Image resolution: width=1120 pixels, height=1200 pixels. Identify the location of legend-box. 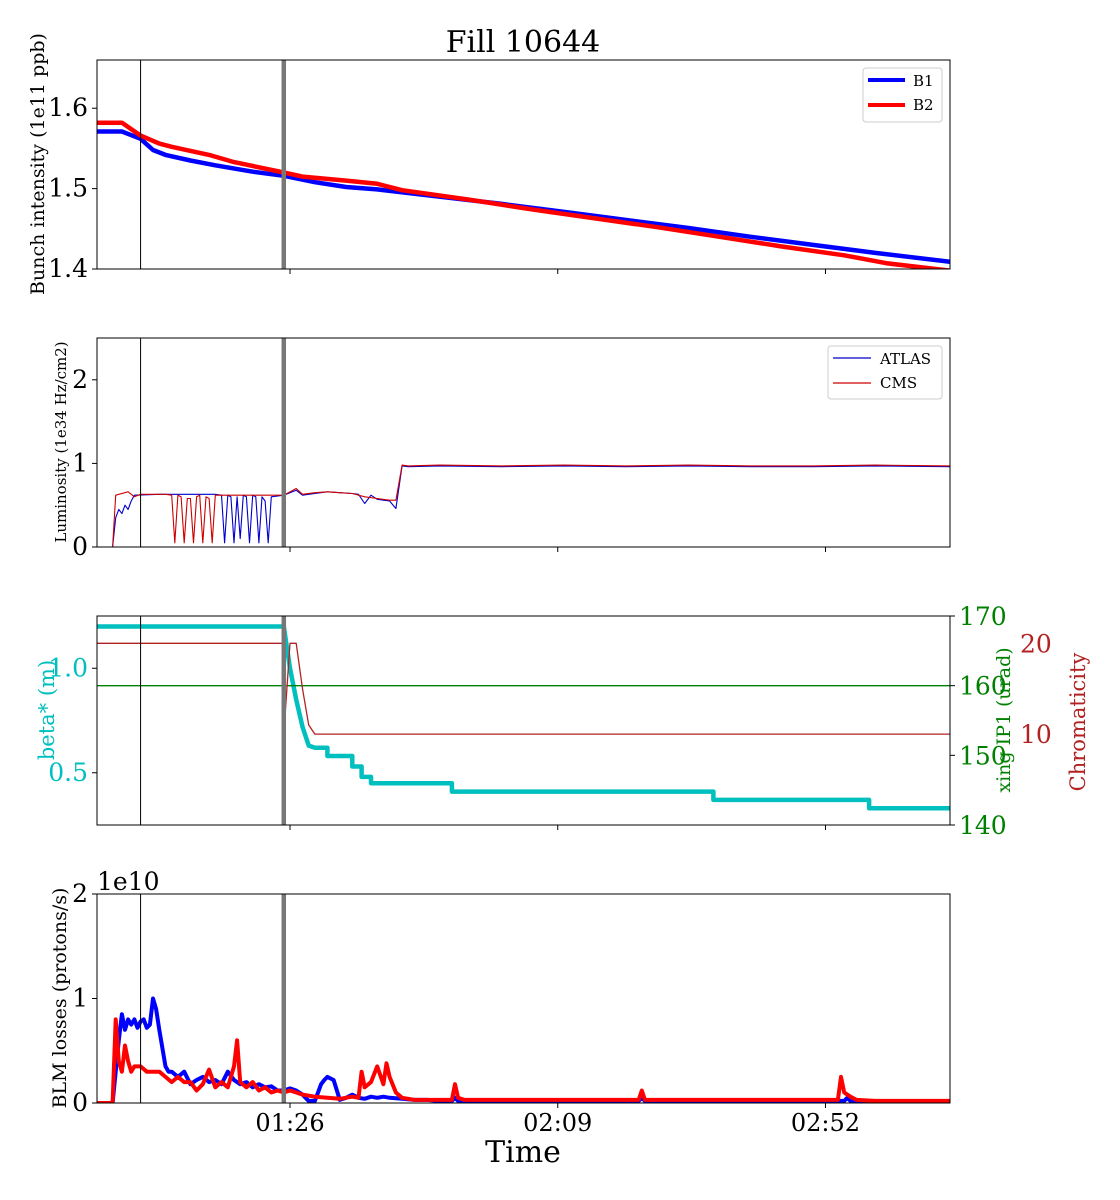
(885, 372).